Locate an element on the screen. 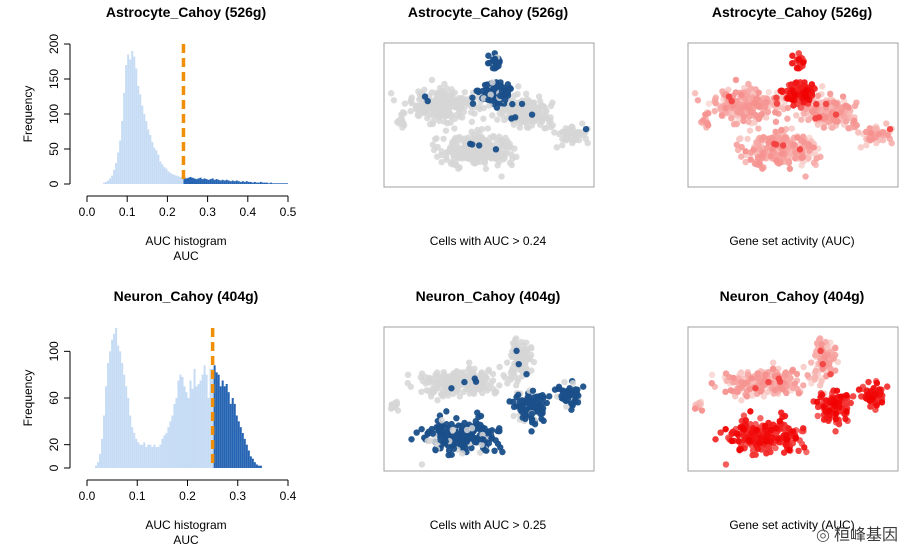  x-tick-label: 0.2 is located at coordinates (187, 496).